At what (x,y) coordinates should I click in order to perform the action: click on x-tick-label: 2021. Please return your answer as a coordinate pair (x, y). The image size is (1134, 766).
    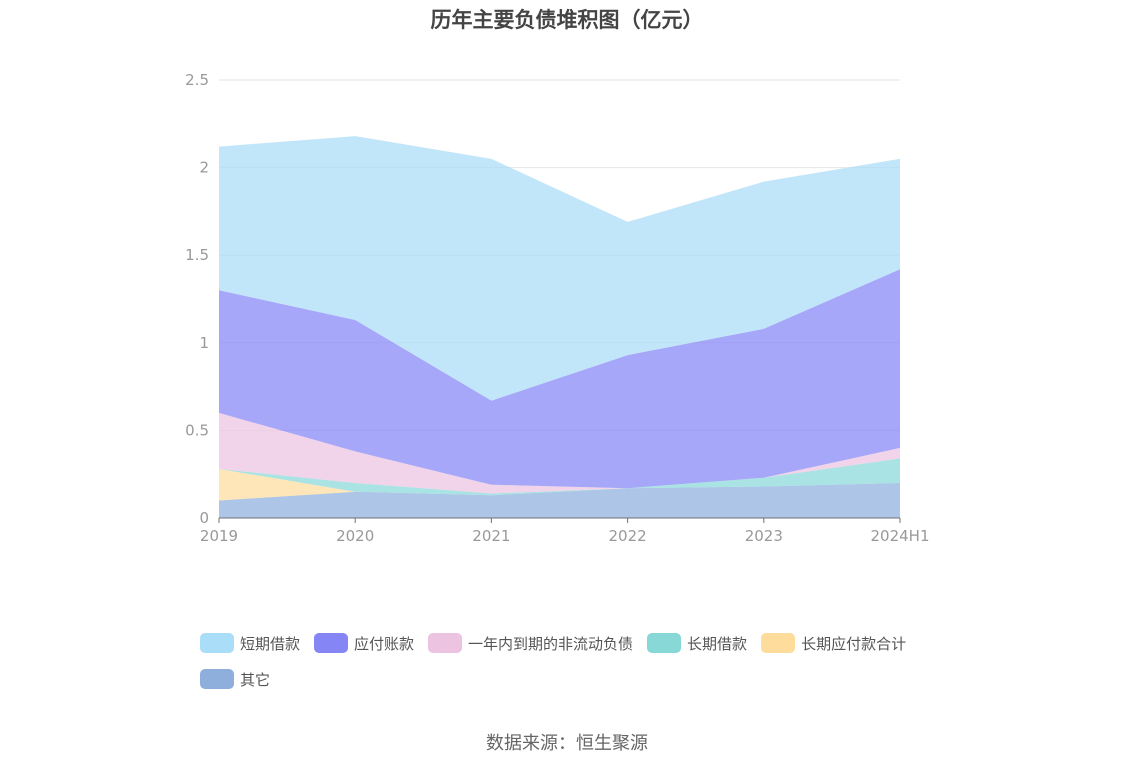
    Looking at the image, I should click on (491, 536).